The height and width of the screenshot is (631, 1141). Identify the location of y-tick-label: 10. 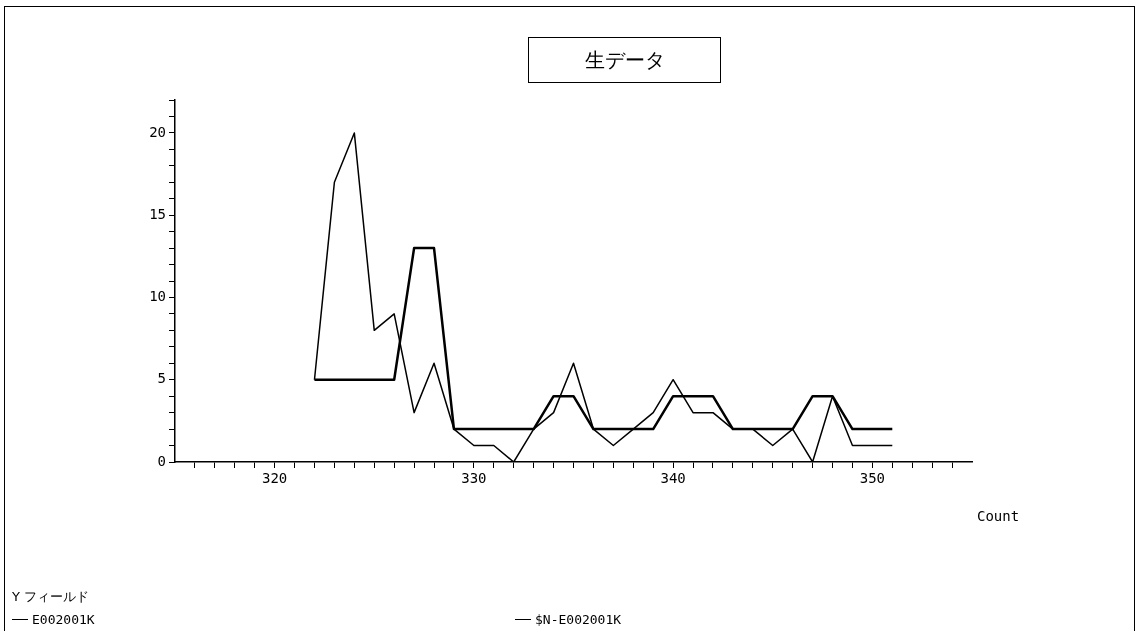
(157, 296).